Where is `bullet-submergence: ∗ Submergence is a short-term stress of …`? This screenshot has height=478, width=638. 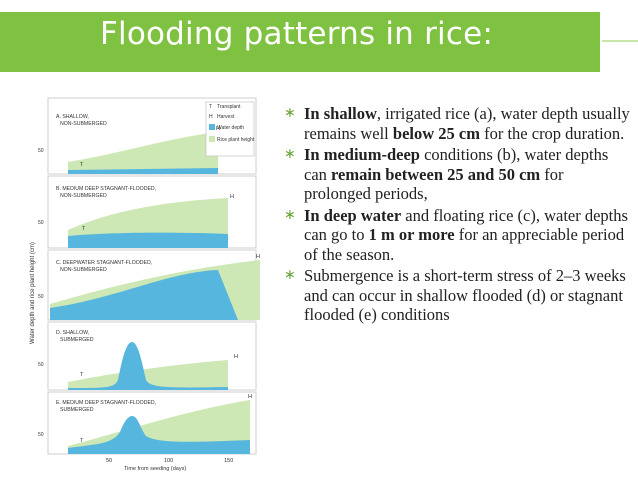
bullet-submergence: ∗ Submergence is a short-term stress of … is located at coordinates (459, 295).